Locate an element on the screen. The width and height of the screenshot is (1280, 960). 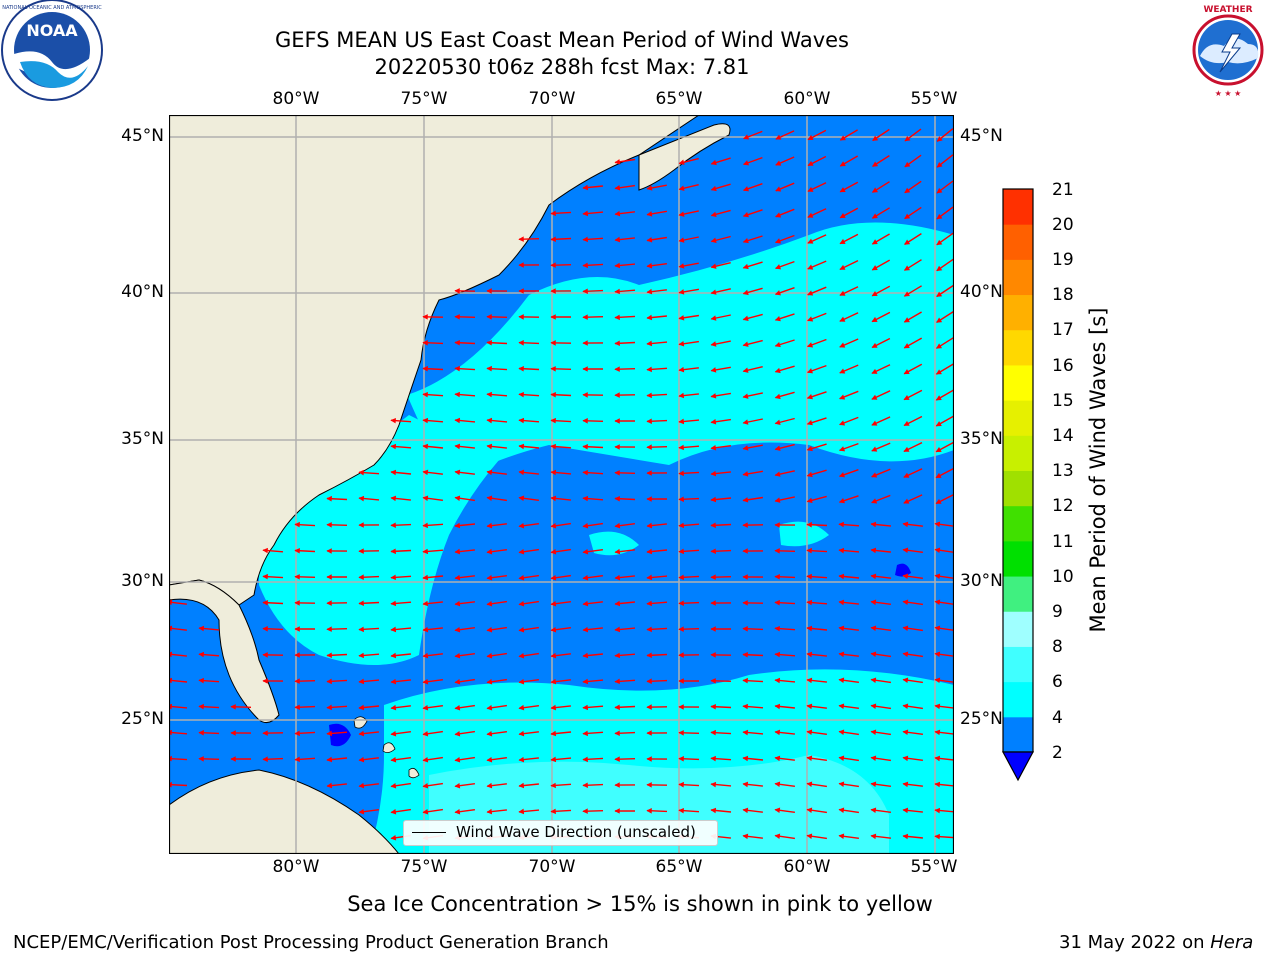
lat-label-left-25n: 25°N is located at coordinates (142, 719).